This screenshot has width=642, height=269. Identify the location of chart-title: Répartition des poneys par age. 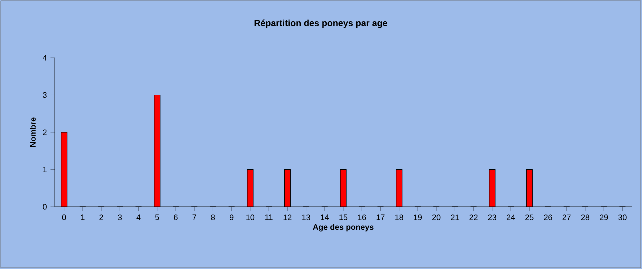
(321, 24).